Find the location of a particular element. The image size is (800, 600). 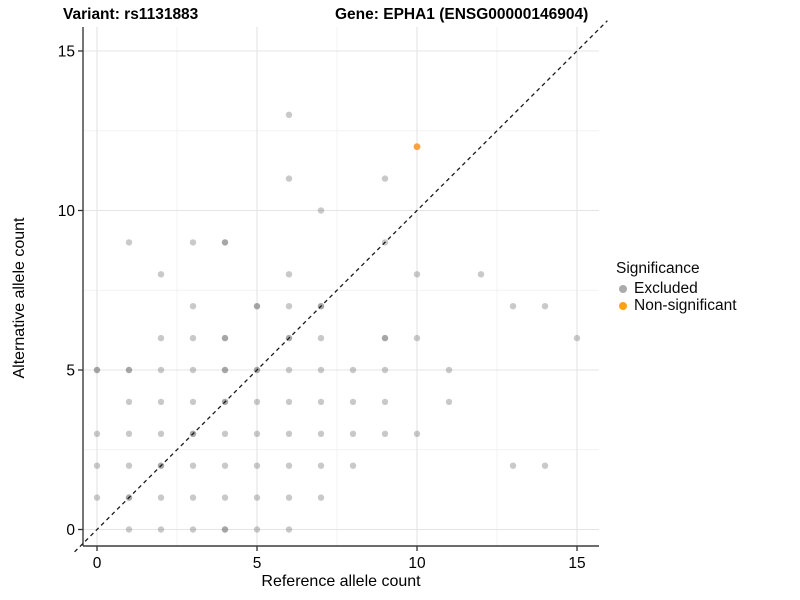

y-tick-label: 5 is located at coordinates (70, 371).